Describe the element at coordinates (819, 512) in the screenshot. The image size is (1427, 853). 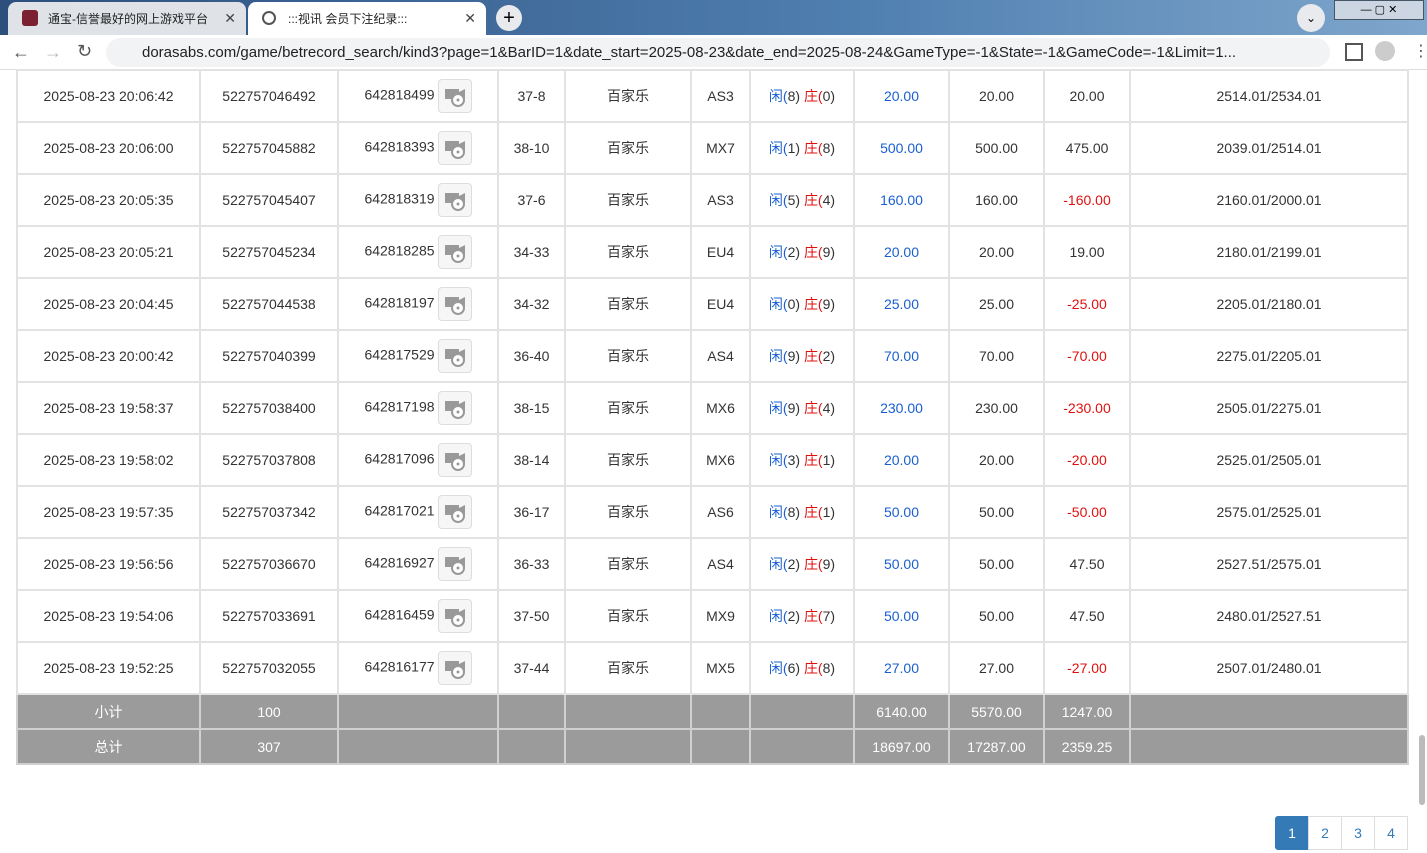
I see `banker-result: 庄(1)` at that location.